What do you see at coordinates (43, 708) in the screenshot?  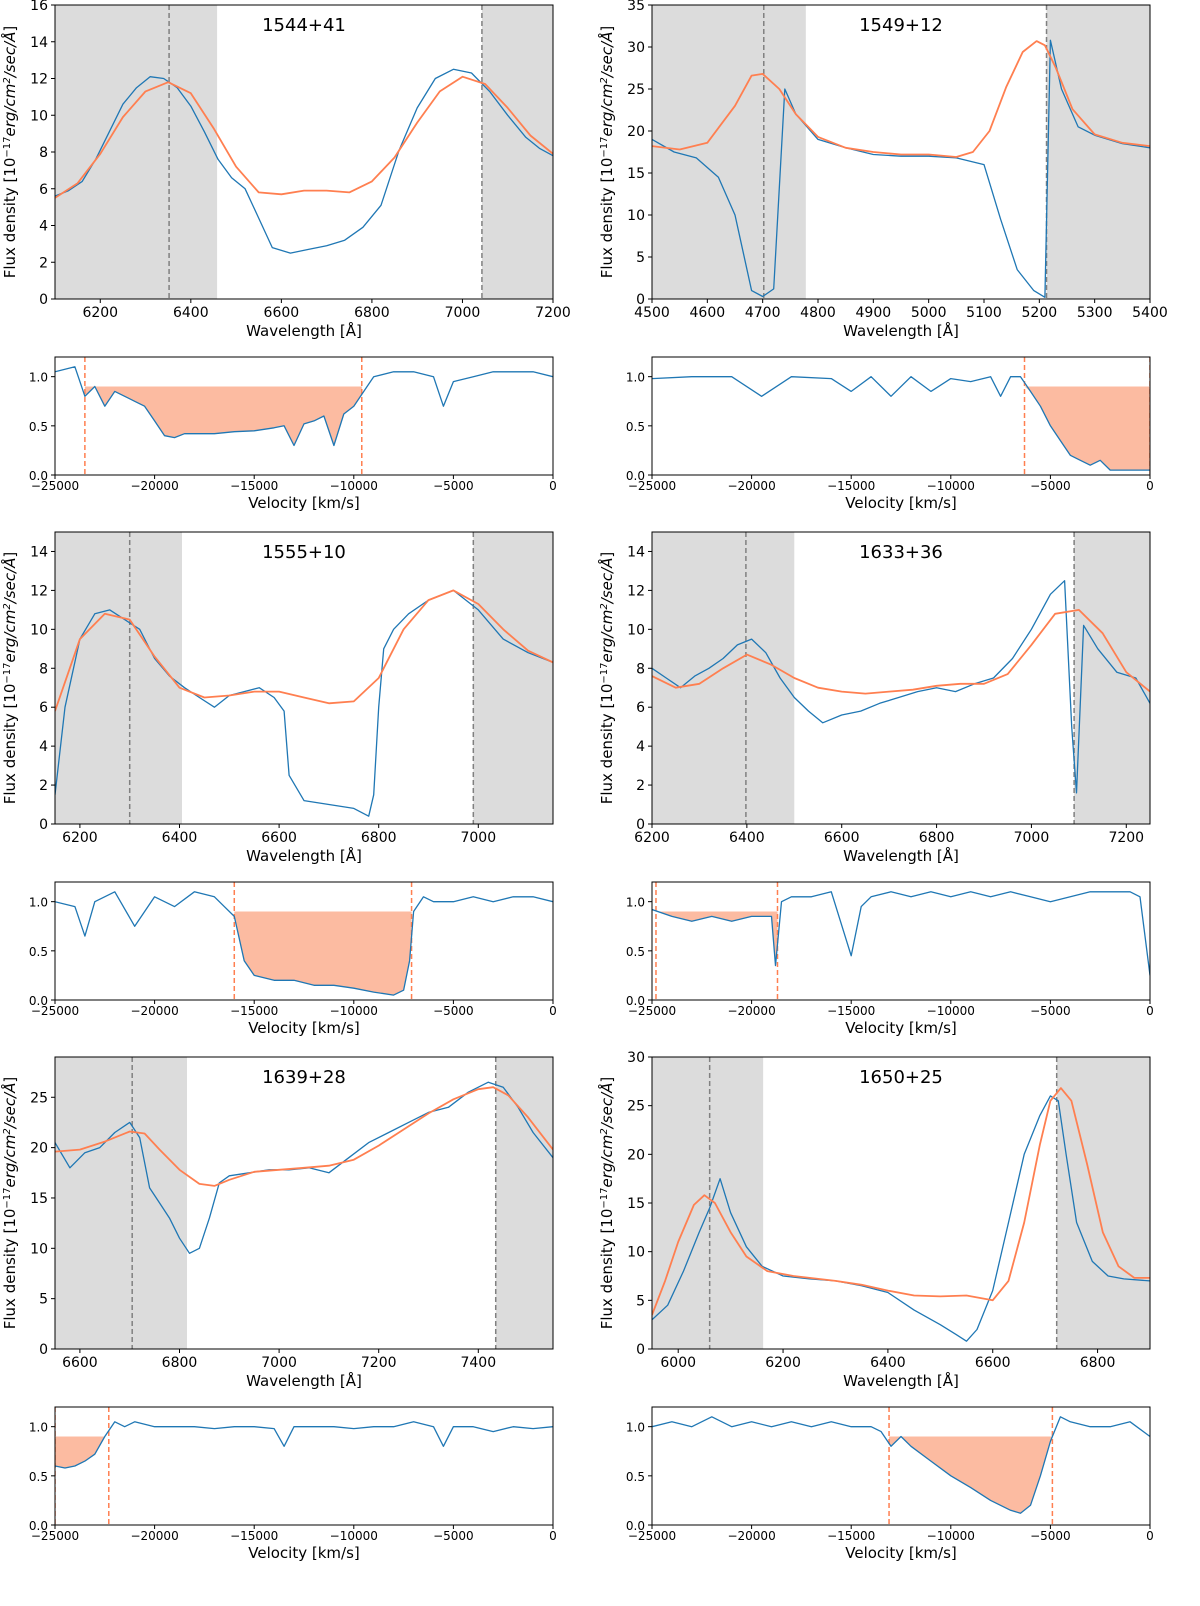 I see `y-tick-label: 6` at bounding box center [43, 708].